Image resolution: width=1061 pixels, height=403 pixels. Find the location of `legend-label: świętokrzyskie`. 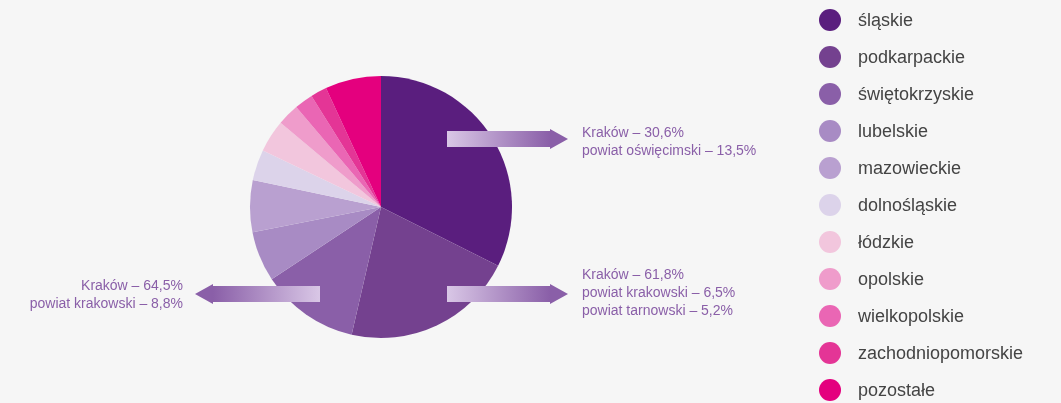

legend-label: świętokrzyskie is located at coordinates (916, 94).